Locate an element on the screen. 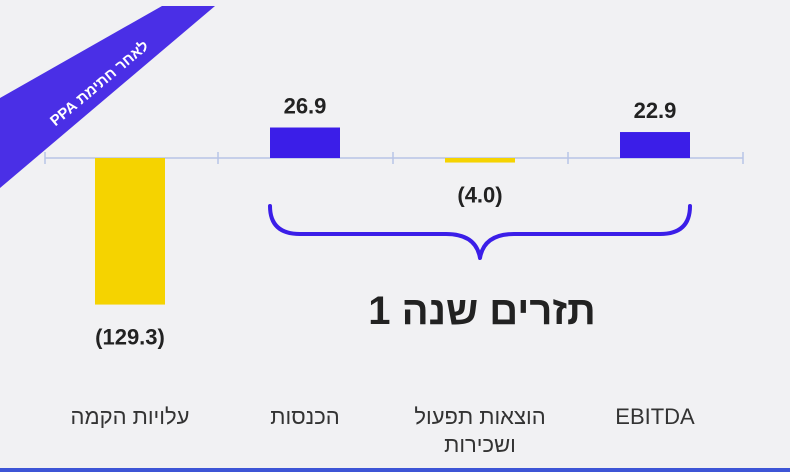 The height and width of the screenshot is (472, 790). category-label-line: עלויות הקמה is located at coordinates (130, 416).